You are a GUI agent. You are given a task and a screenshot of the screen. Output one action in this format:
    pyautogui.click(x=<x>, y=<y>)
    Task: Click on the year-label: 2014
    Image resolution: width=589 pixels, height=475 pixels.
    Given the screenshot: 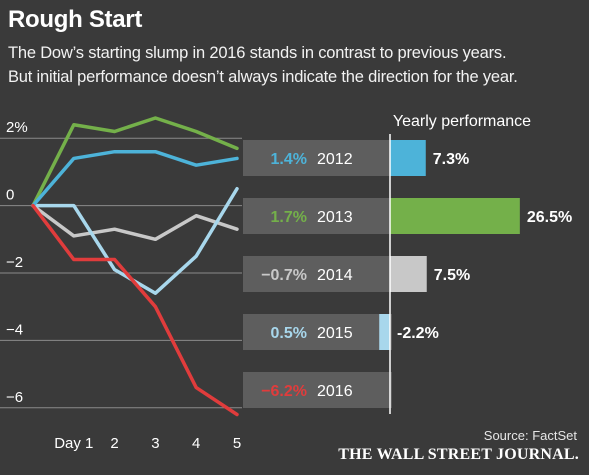 What is the action you would take?
    pyautogui.click(x=335, y=275)
    